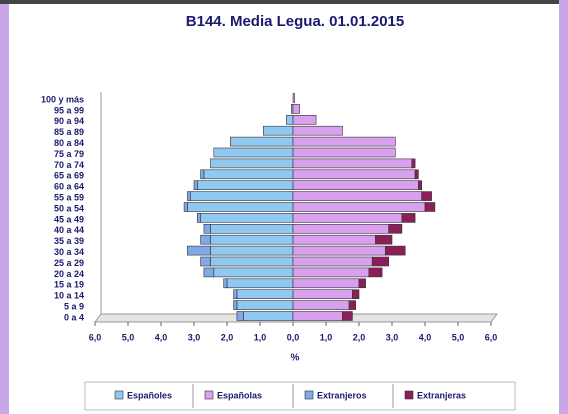 The width and height of the screenshot is (568, 414). Describe the element at coordinates (458, 337) in the screenshot. I see `x-tick-label: 5,0` at that location.